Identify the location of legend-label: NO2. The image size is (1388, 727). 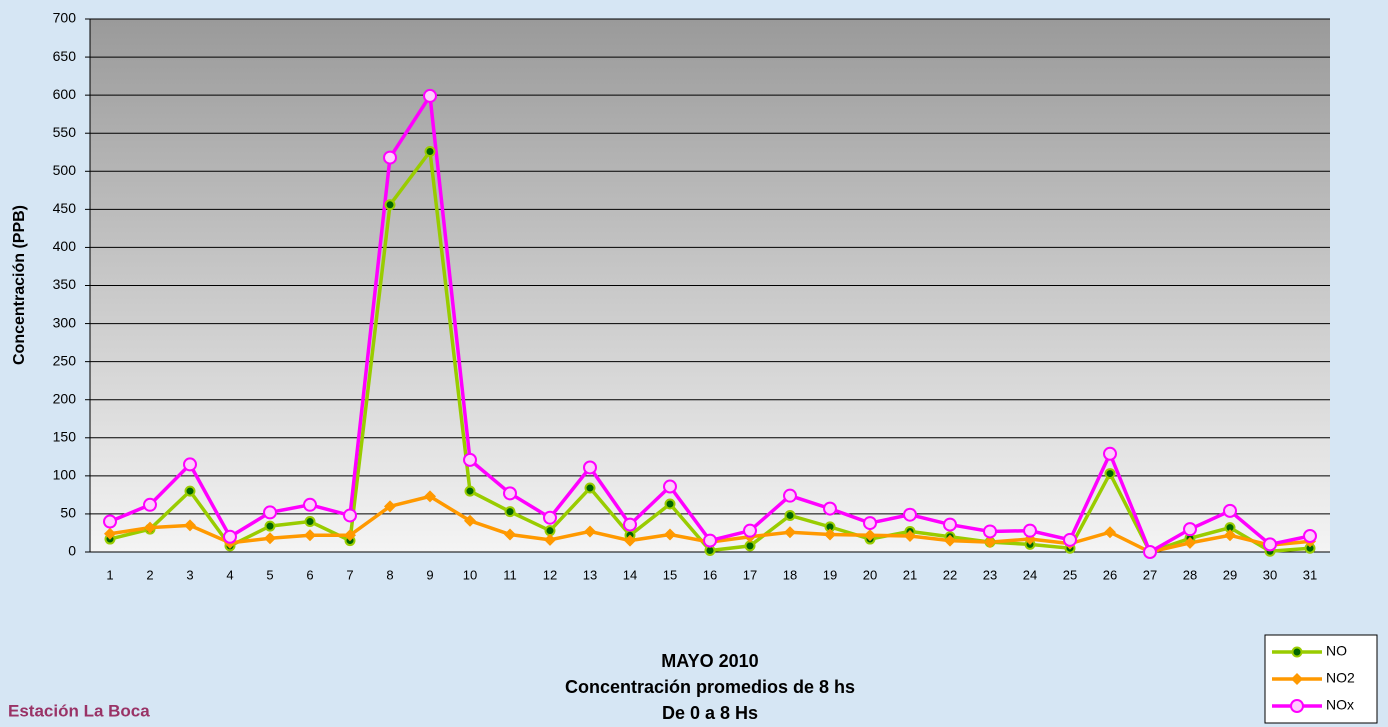
(1340, 678).